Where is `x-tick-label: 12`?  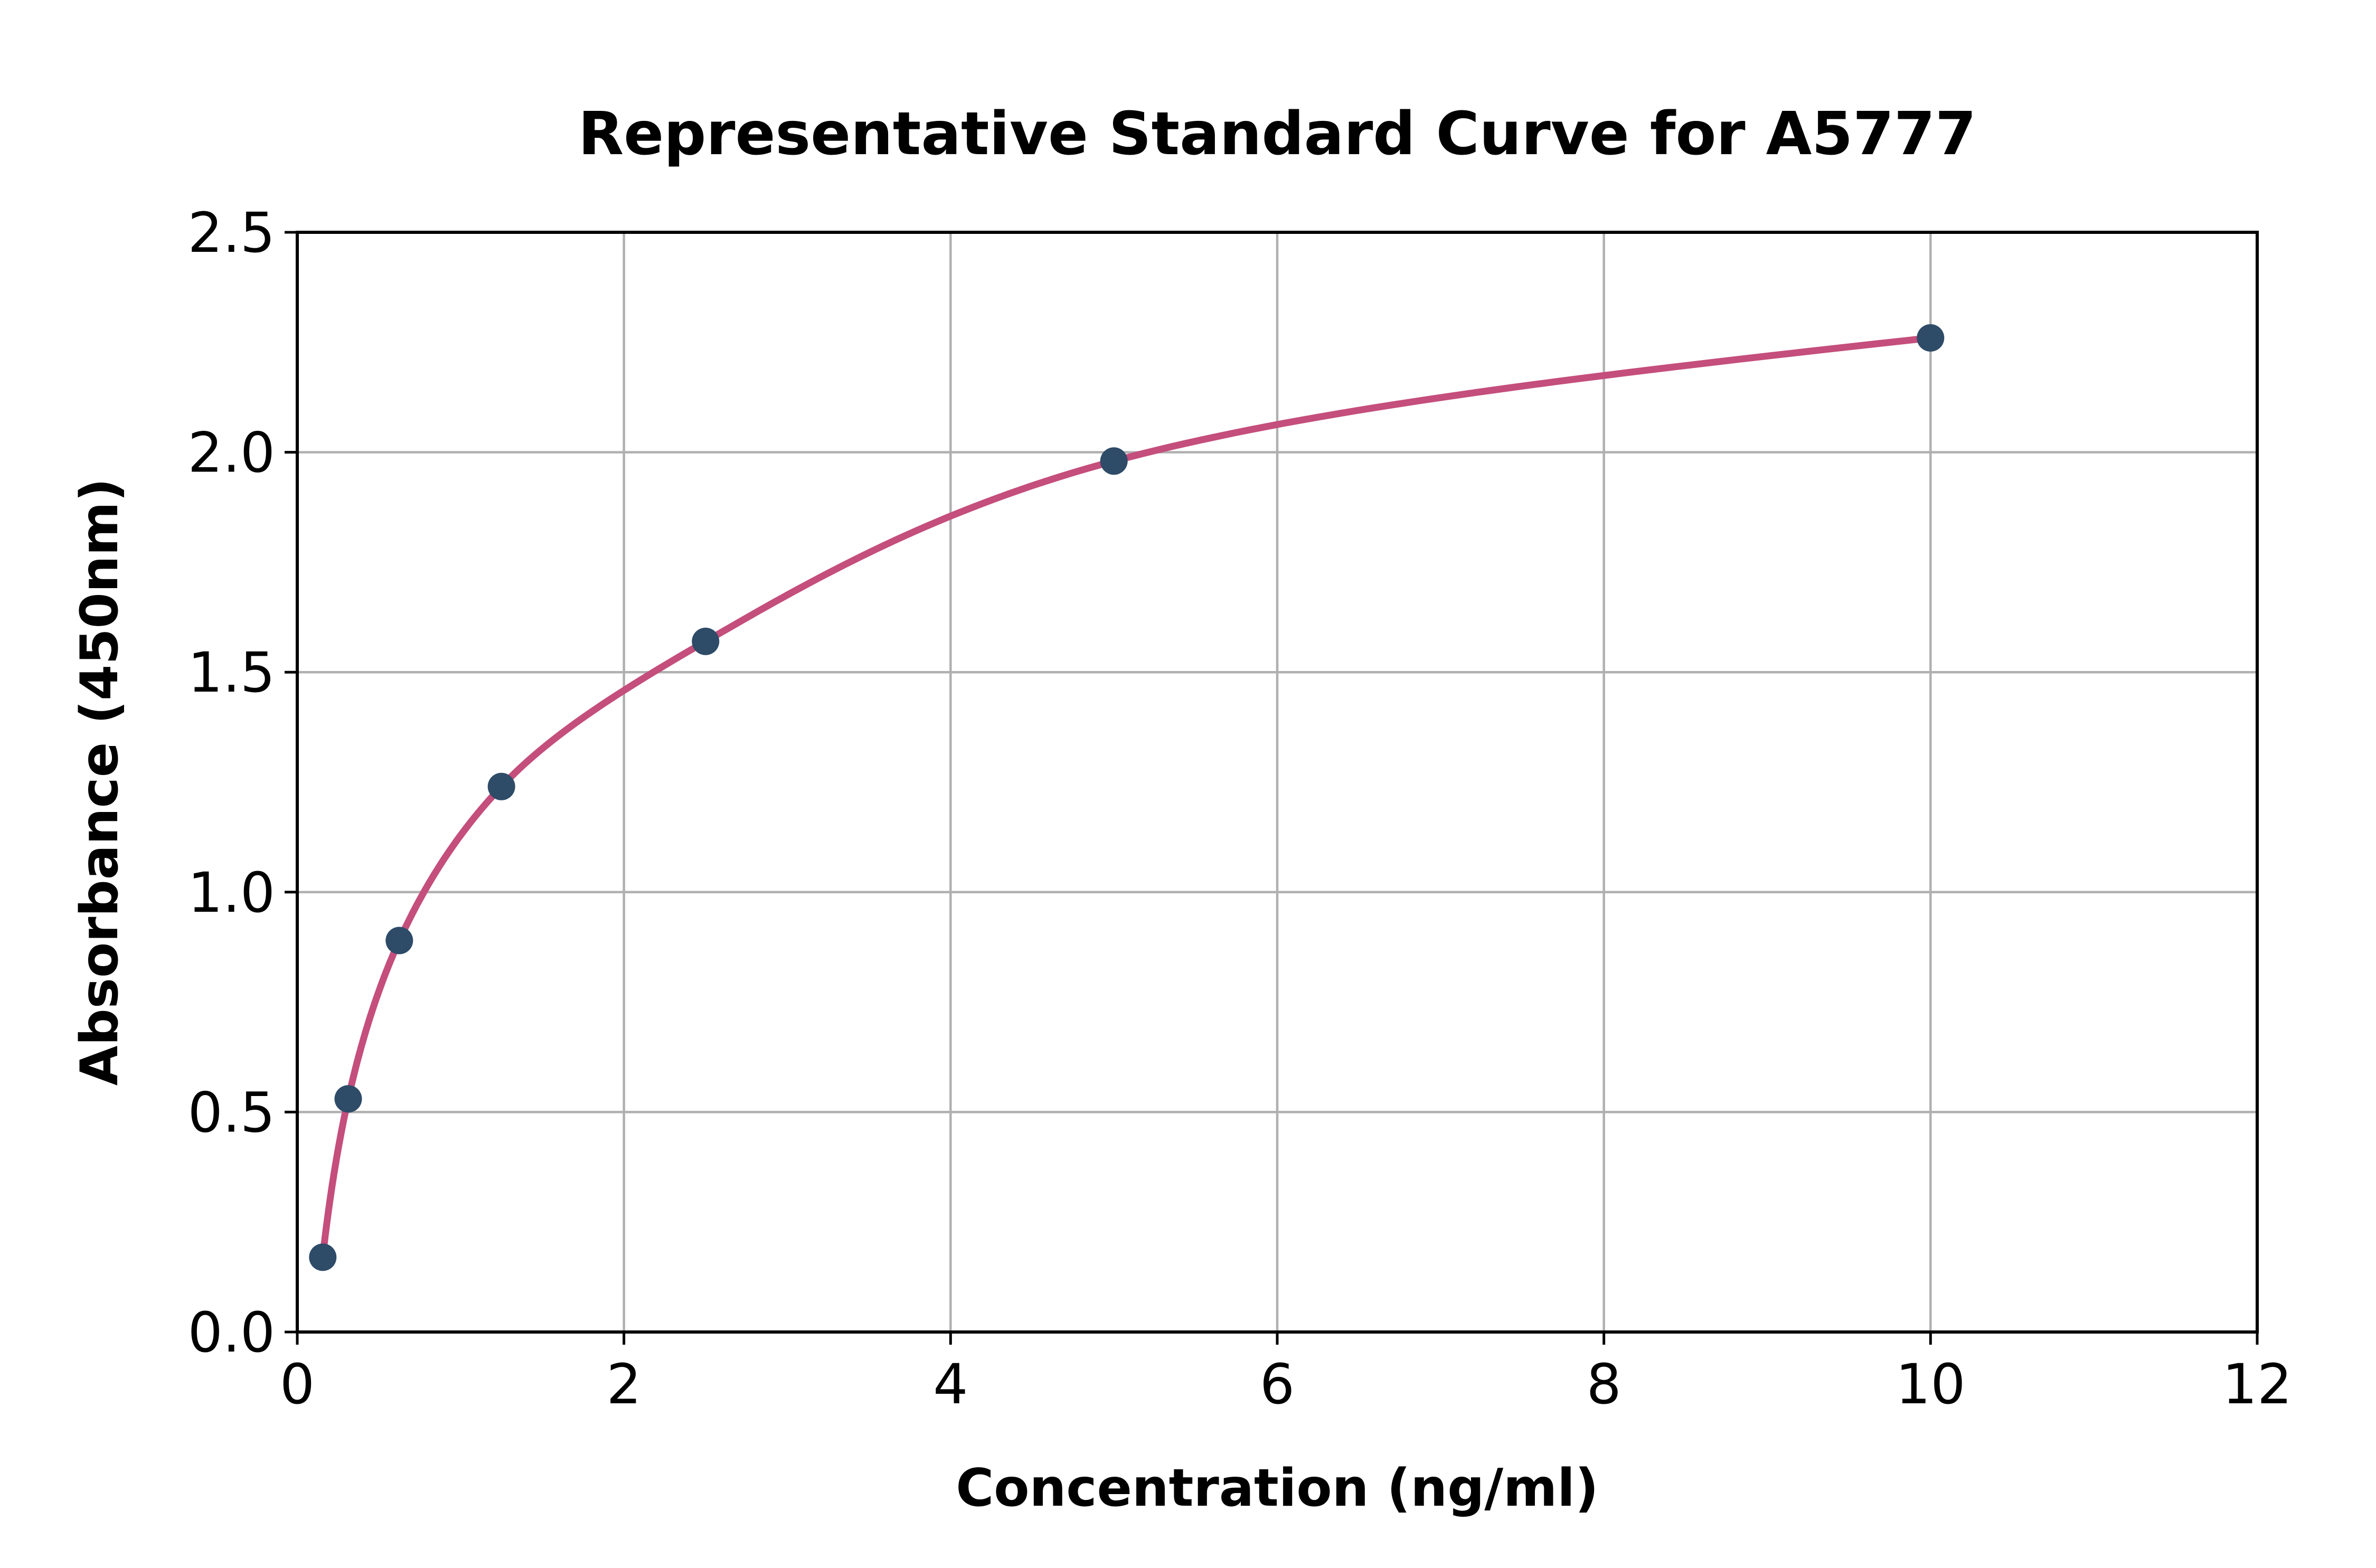
x-tick-label: 12 is located at coordinates (2257, 1384).